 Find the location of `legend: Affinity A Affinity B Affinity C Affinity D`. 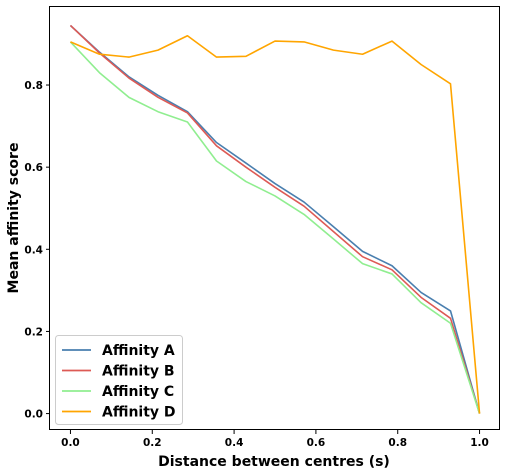

legend: Affinity A Affinity B Affinity C Affinity D is located at coordinates (119, 380).